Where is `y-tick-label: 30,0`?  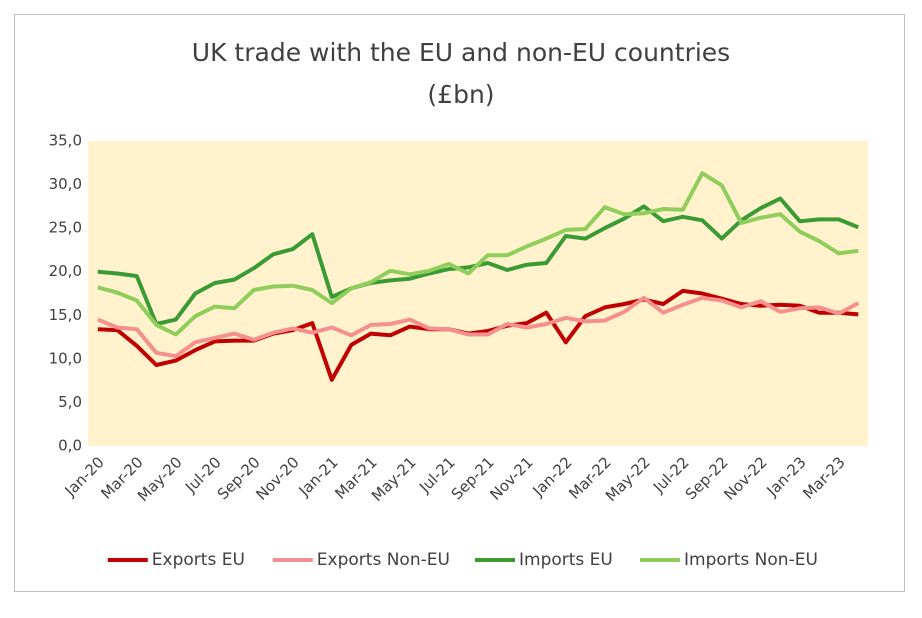
y-tick-label: 30,0 is located at coordinates (65, 184).